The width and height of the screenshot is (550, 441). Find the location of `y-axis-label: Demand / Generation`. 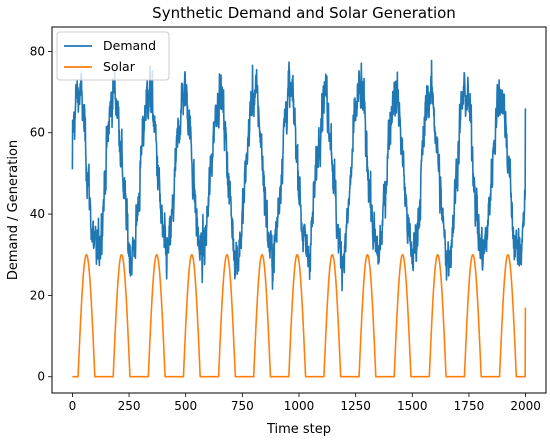

y-axis-label: Demand / Generation is located at coordinates (13, 210).